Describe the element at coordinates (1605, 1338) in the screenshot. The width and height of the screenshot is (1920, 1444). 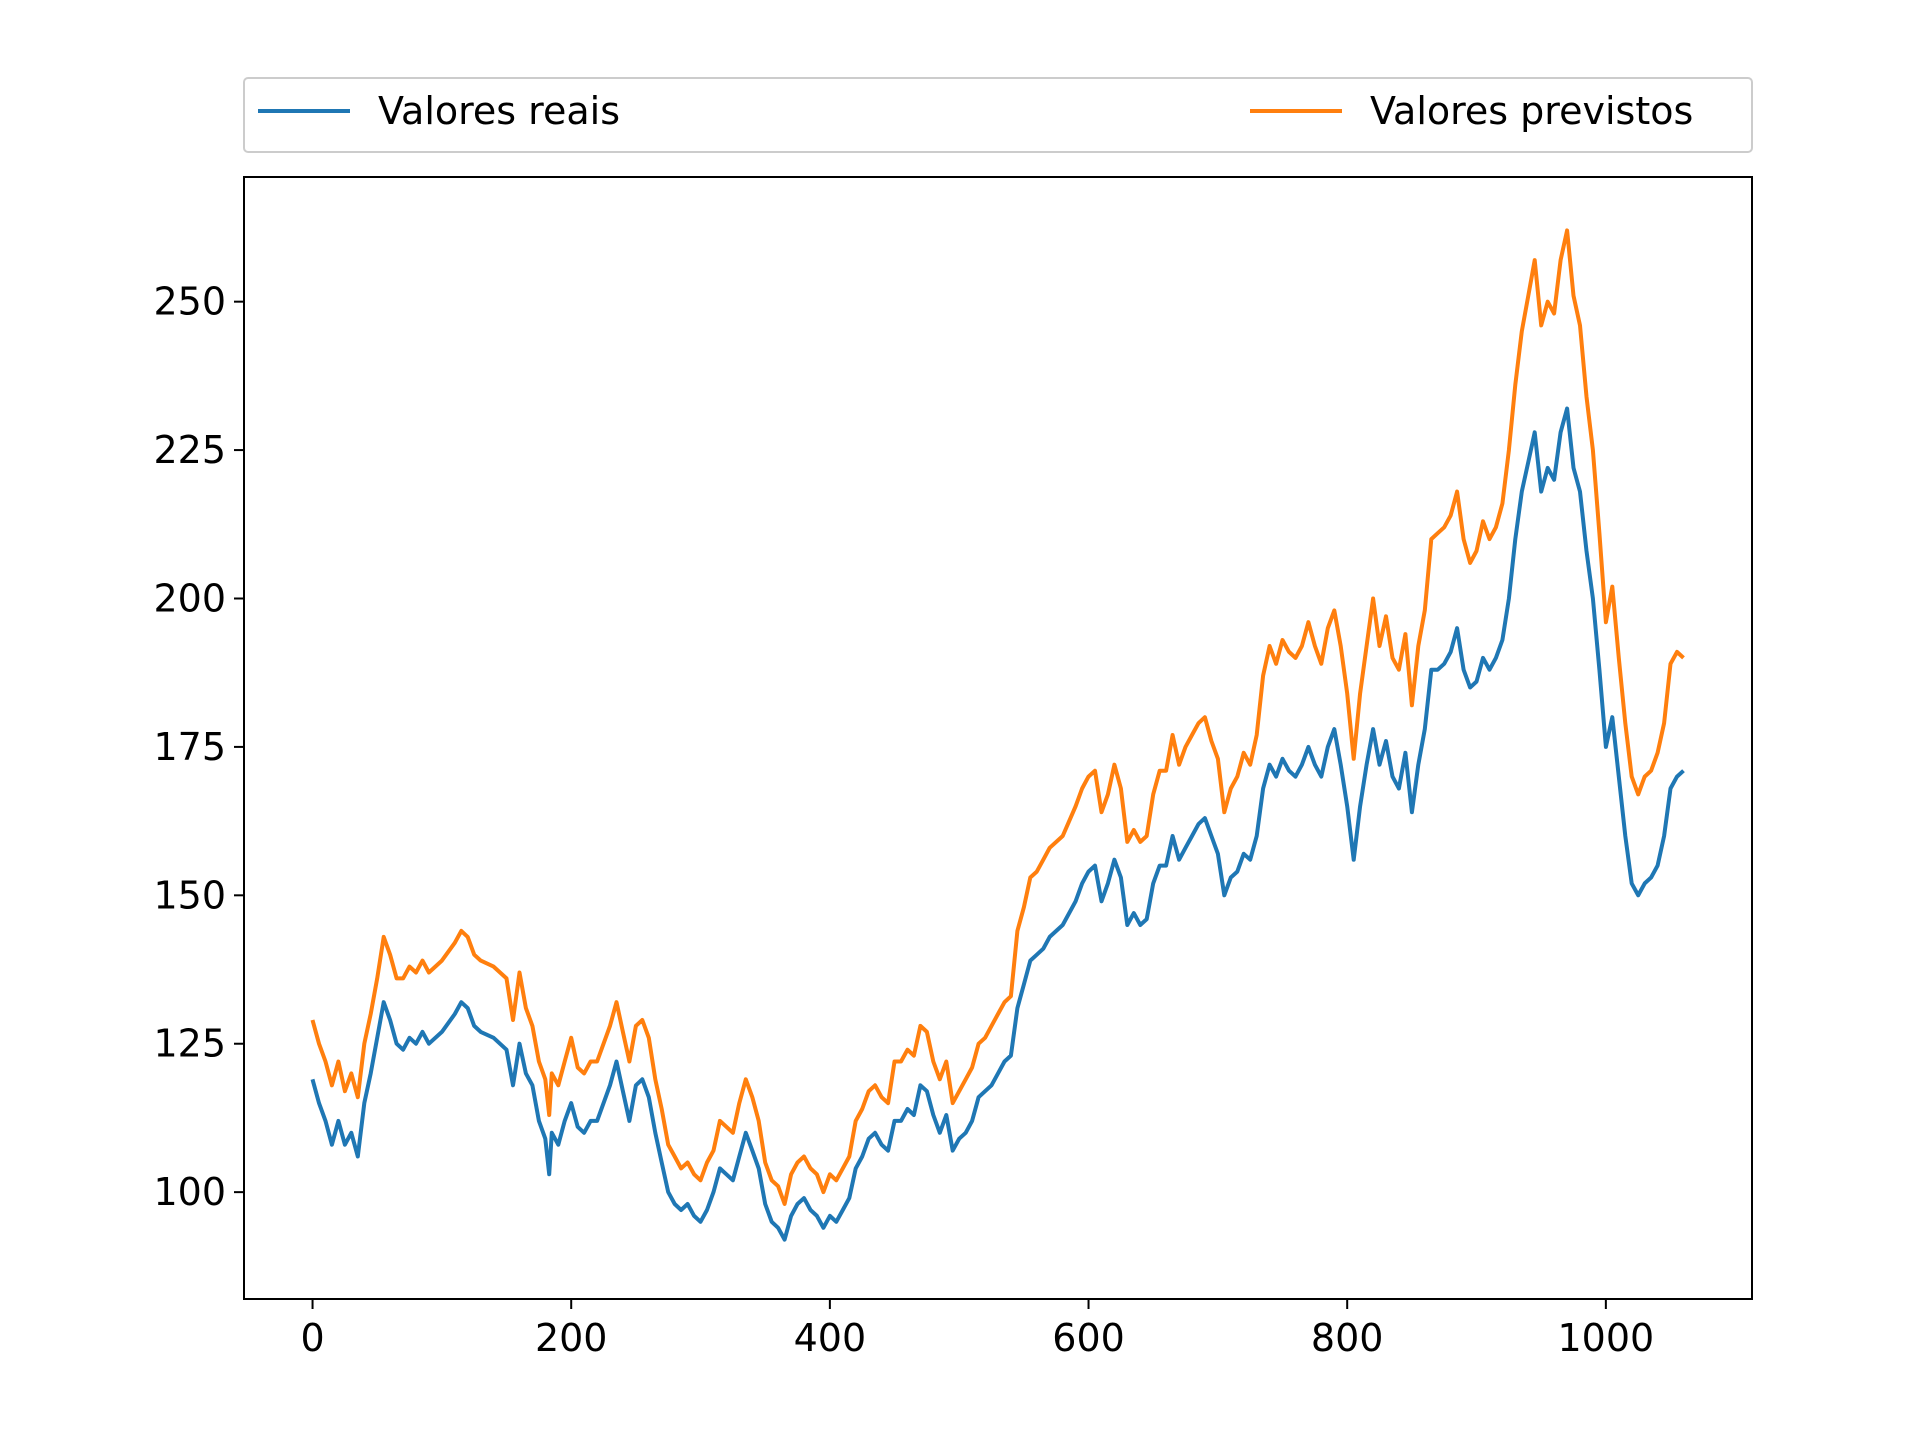
I see `x-tick-label: 1000` at that location.